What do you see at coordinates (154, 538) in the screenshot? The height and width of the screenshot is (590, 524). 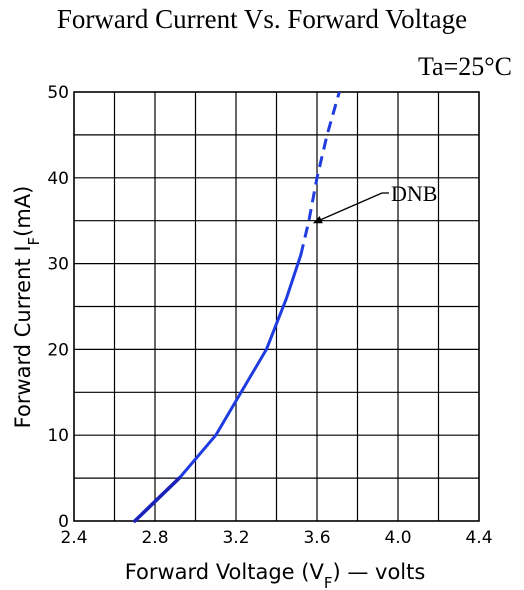 I see `x-tick-label: 2.8` at bounding box center [154, 538].